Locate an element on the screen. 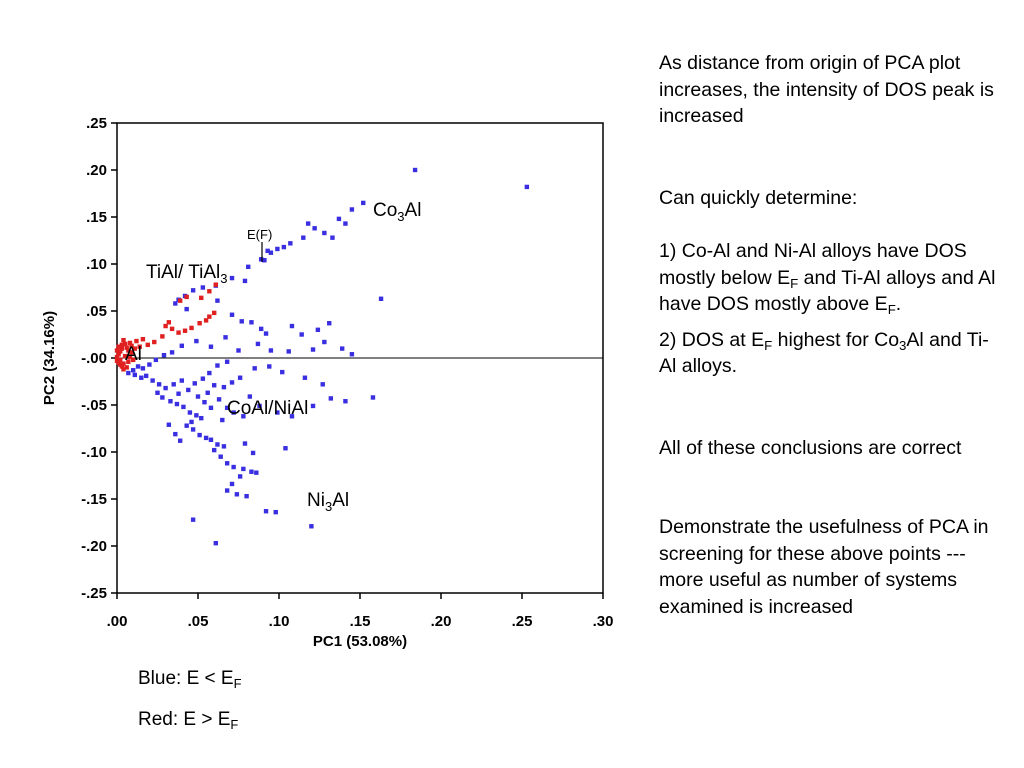 This screenshot has height=768, width=1024. x-tick-label: .10 is located at coordinates (279, 621).